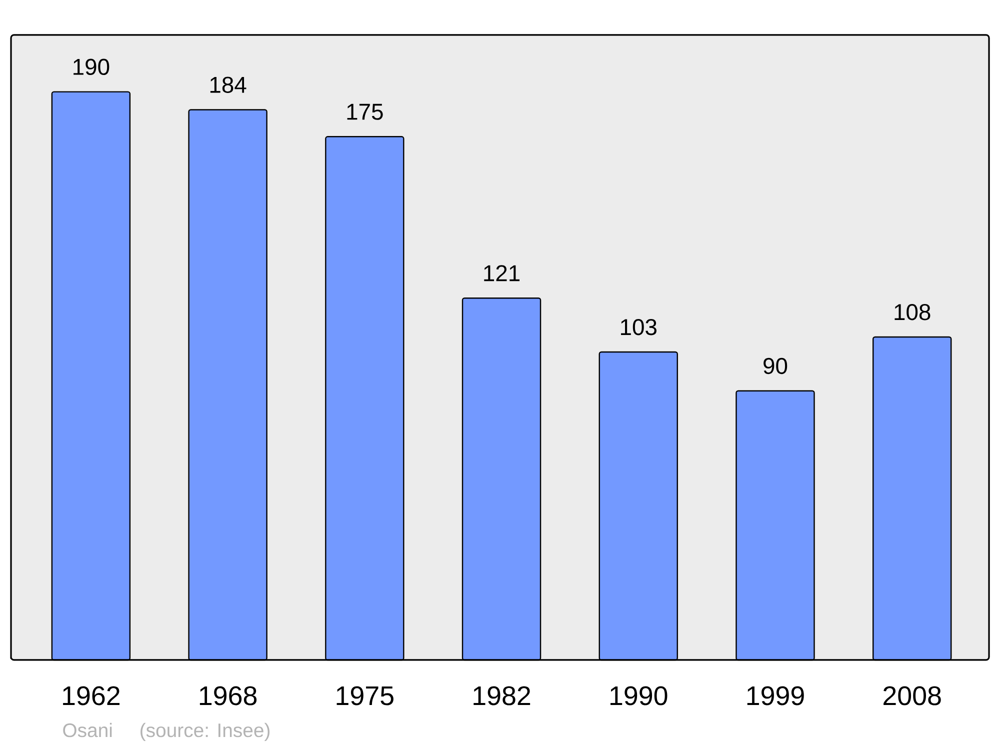 Image resolution: width=1000 pixels, height=747 pixels. What do you see at coordinates (912, 696) in the screenshot?
I see `x-tick-label: 2008` at bounding box center [912, 696].